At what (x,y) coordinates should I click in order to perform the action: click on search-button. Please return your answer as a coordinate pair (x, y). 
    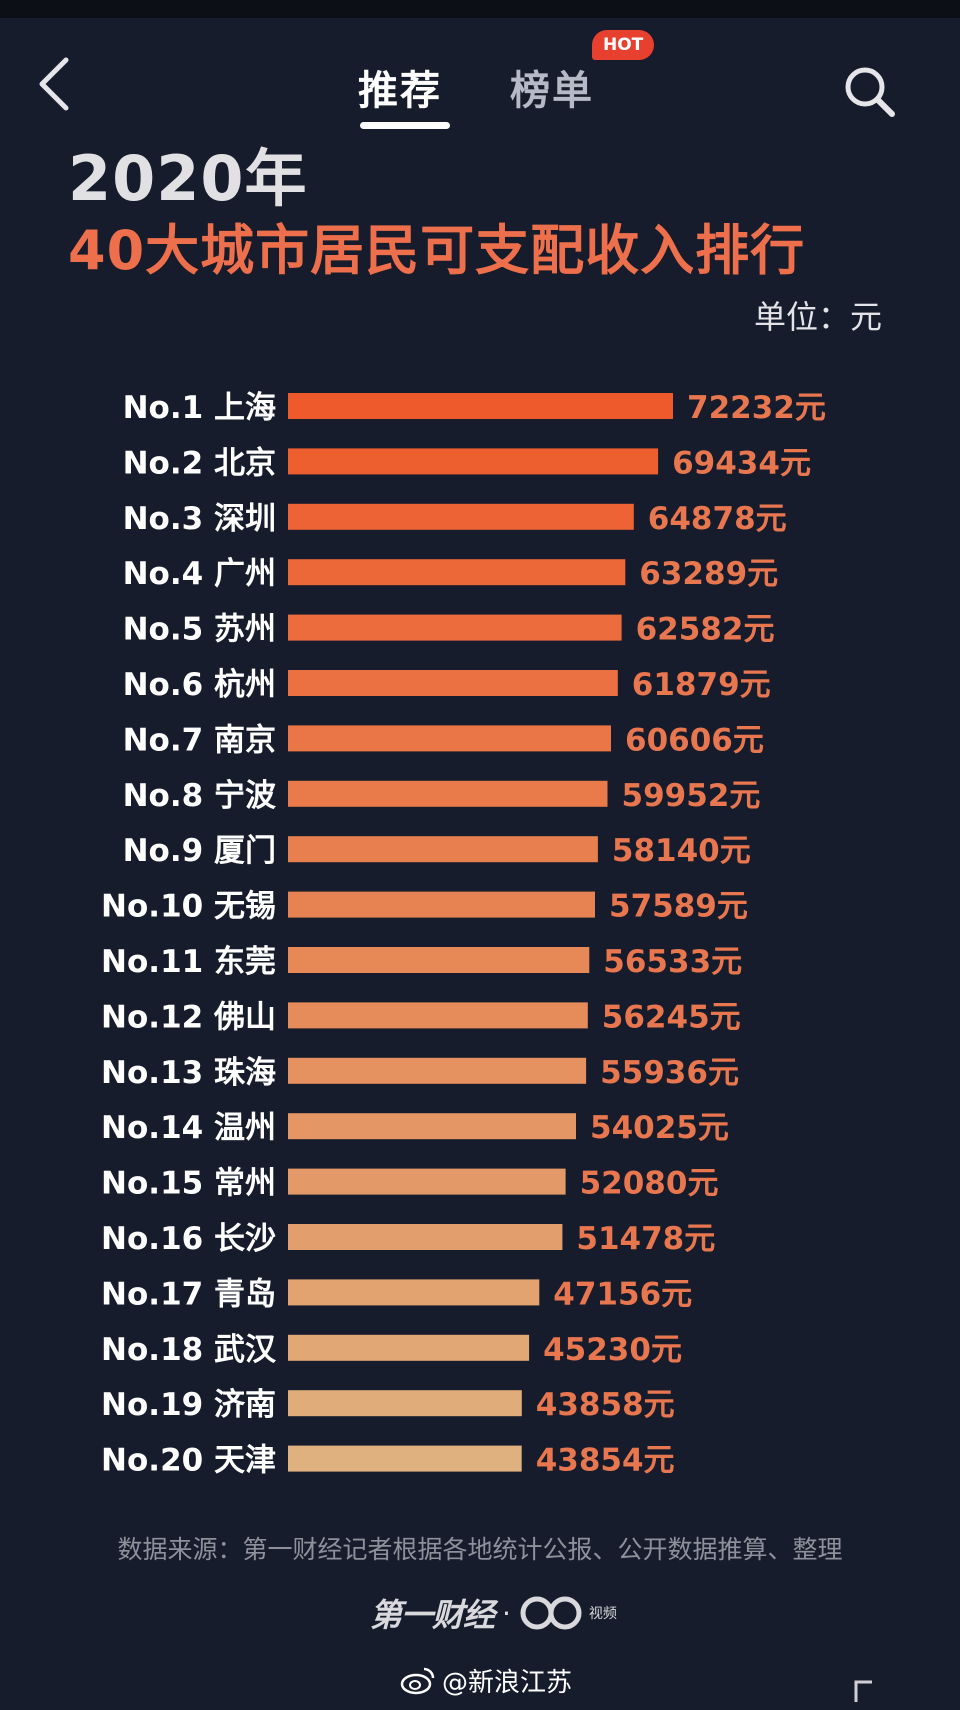
    Looking at the image, I should click on (870, 92).